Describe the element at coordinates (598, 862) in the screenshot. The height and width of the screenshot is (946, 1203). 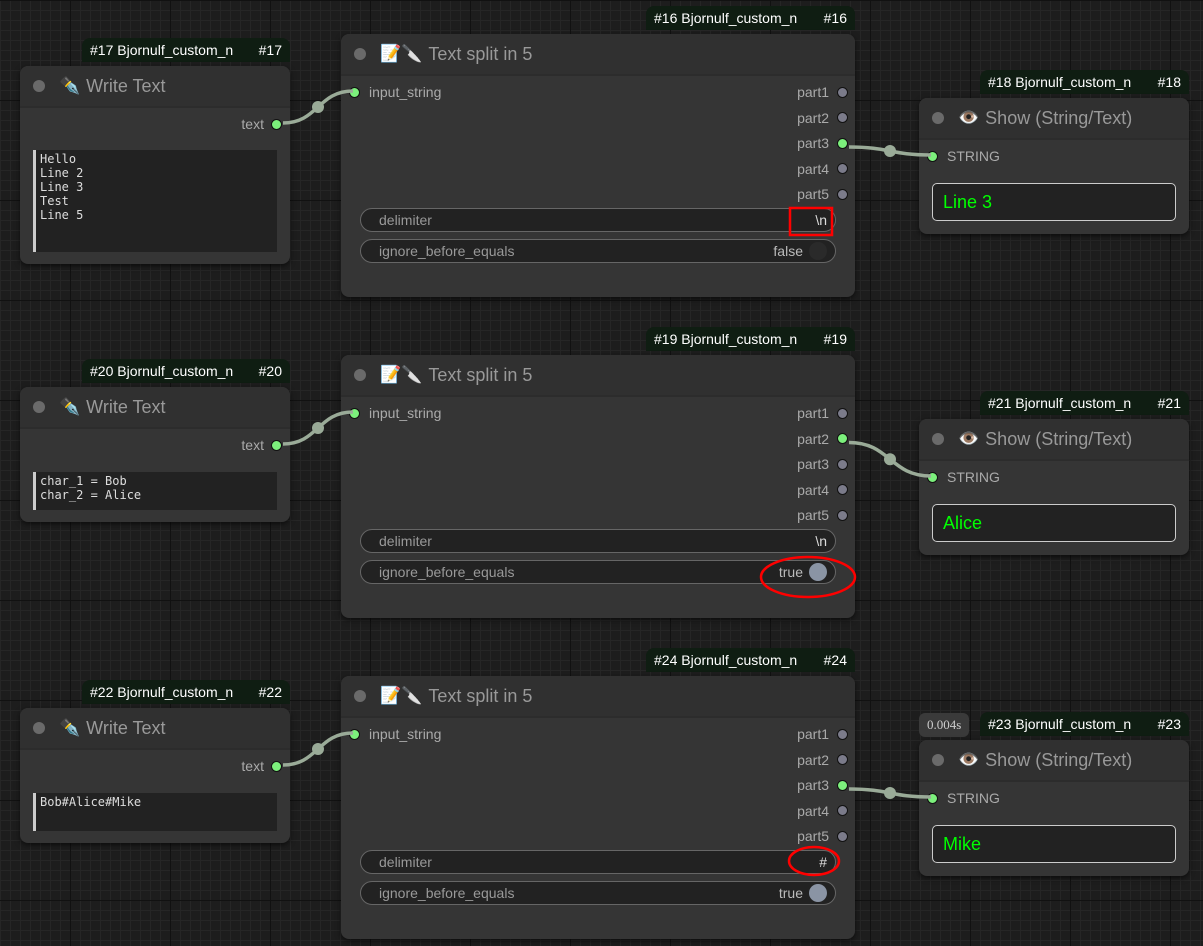
I see `delimiter-field: delimiter #` at that location.